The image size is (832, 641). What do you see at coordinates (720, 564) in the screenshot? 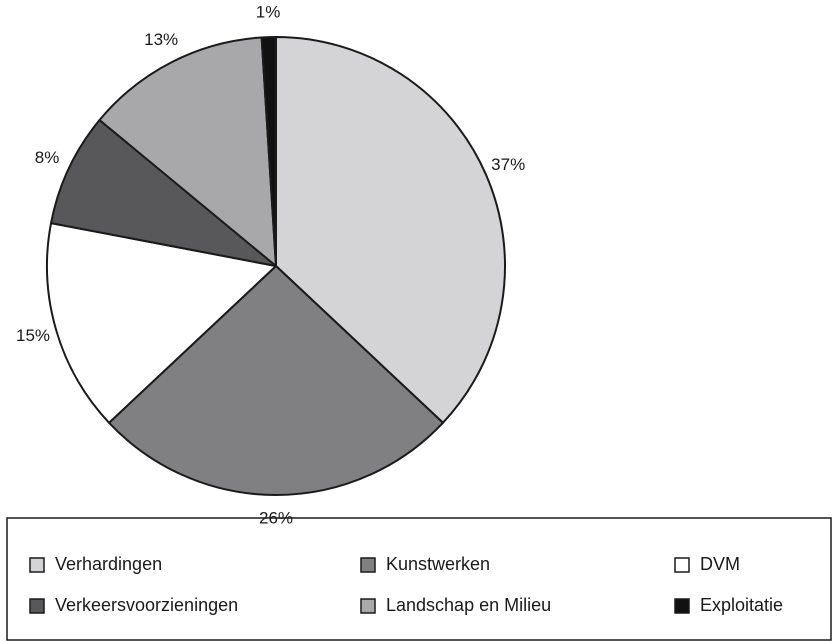
I see `legend-label: DVM` at bounding box center [720, 564].